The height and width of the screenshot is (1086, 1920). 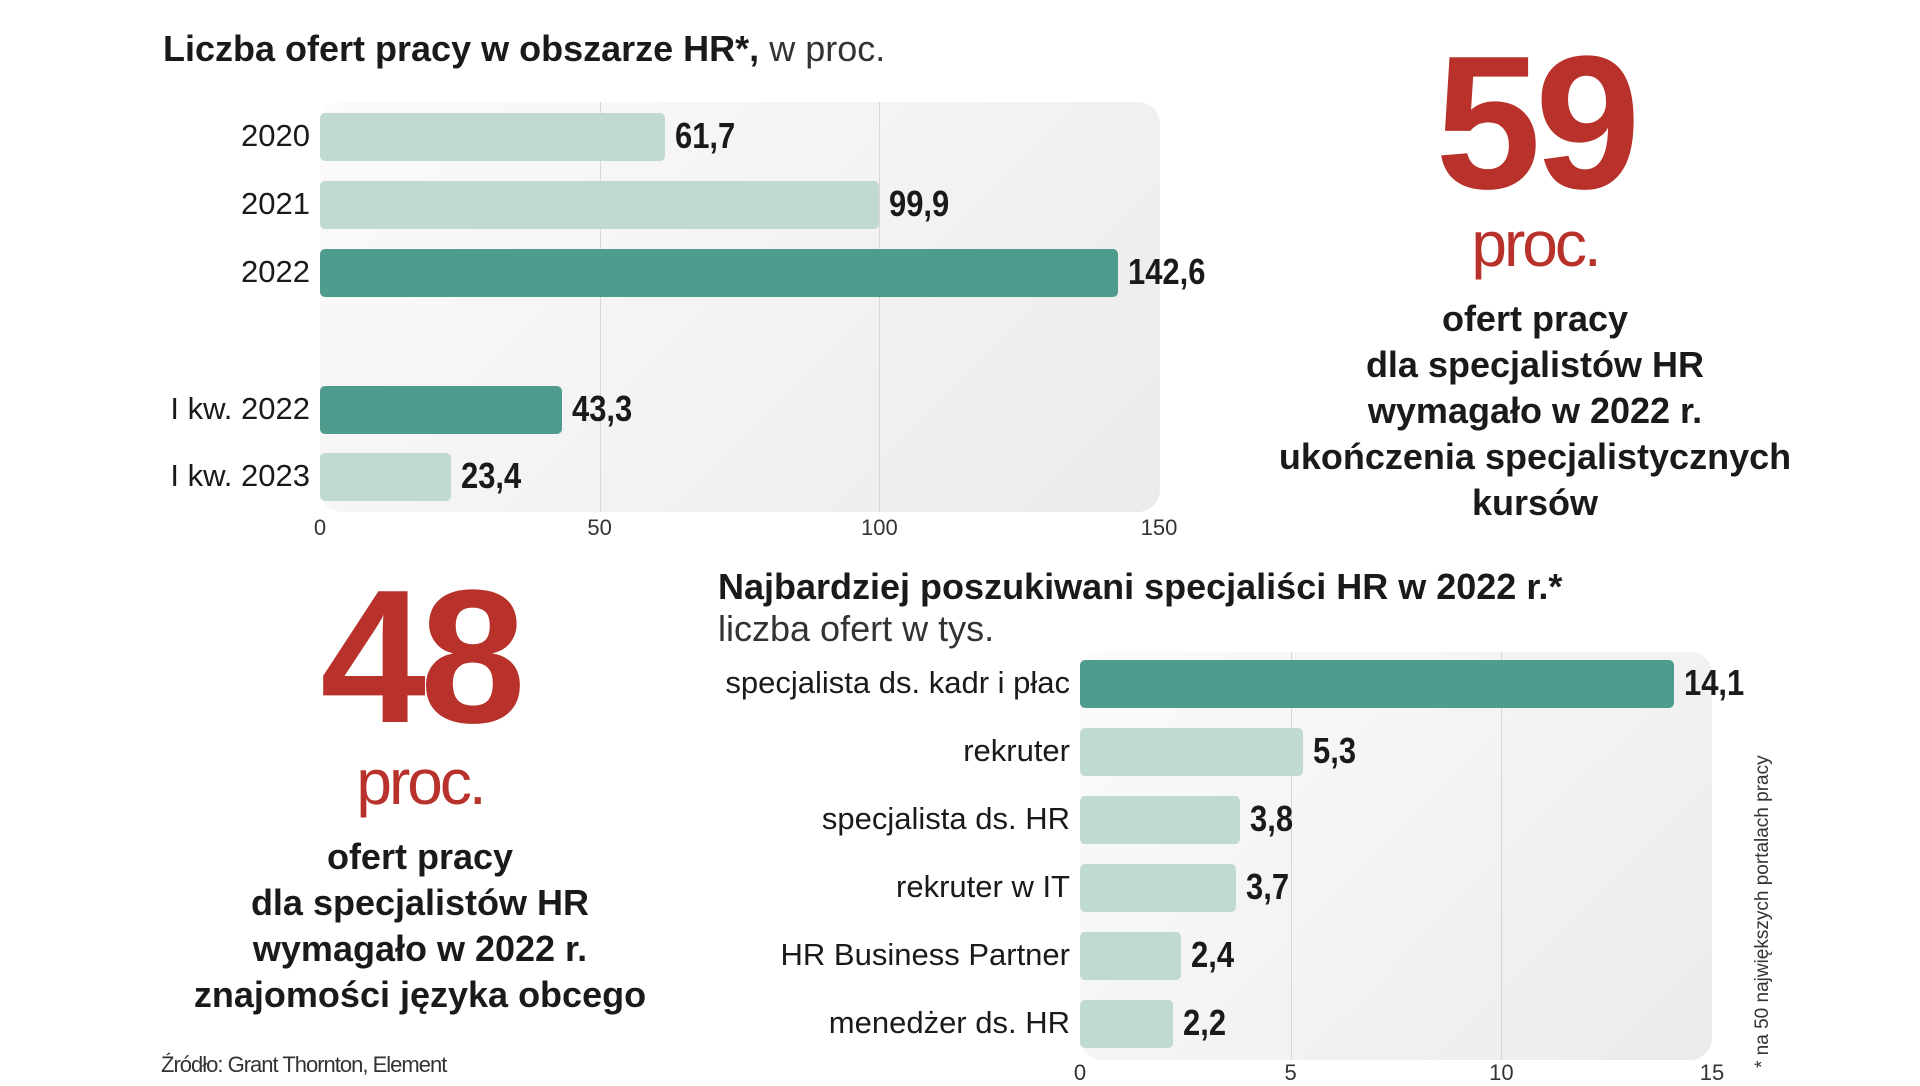 What do you see at coordinates (1290, 1072) in the screenshot?
I see `x-tick-label: 5` at bounding box center [1290, 1072].